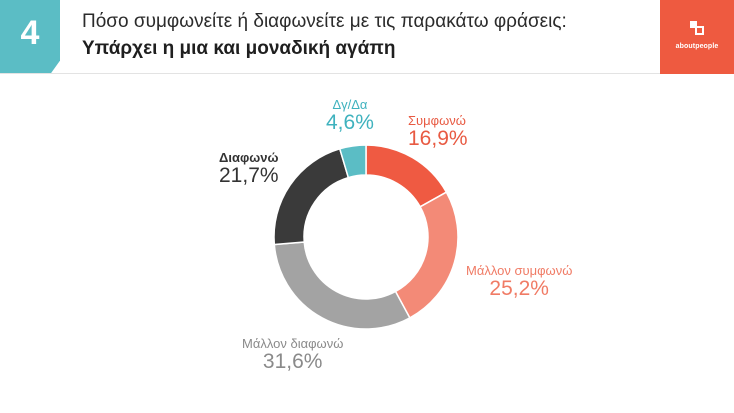 This screenshot has height=413, width=734. I want to click on slide-number-badge: 4, so click(30, 37).